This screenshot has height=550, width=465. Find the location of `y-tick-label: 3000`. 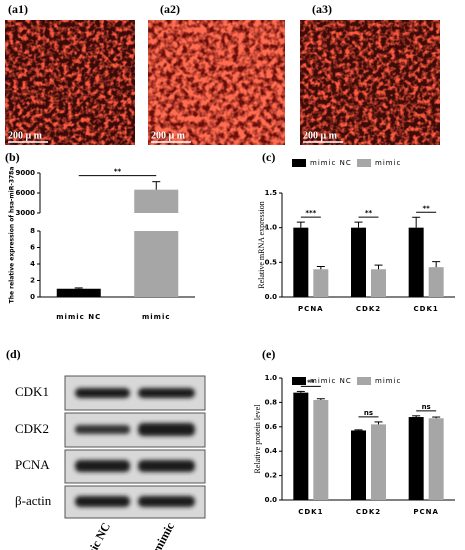

y-tick-label: 3000 is located at coordinates (26, 213).